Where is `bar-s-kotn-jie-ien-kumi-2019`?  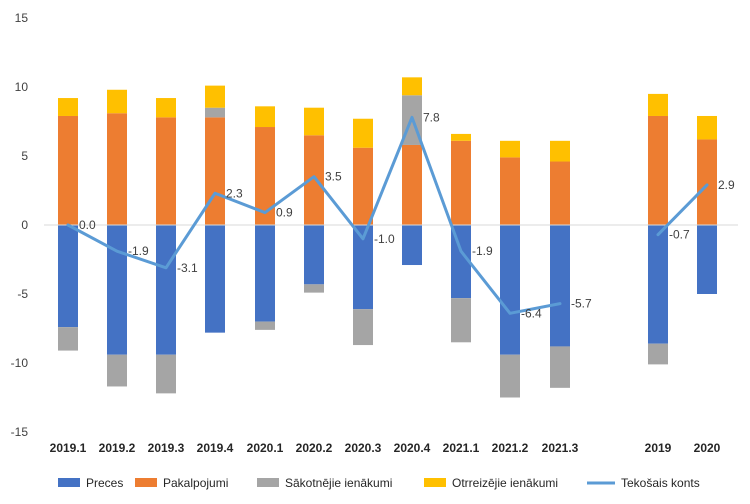
bar-s-kotn-jie-ien-kumi-2019 is located at coordinates (658, 354).